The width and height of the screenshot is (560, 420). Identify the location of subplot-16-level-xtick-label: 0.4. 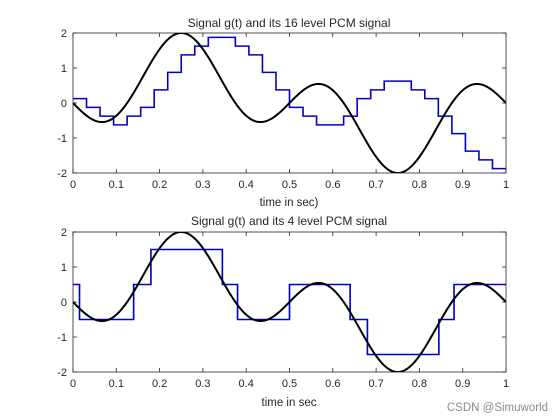
(246, 185).